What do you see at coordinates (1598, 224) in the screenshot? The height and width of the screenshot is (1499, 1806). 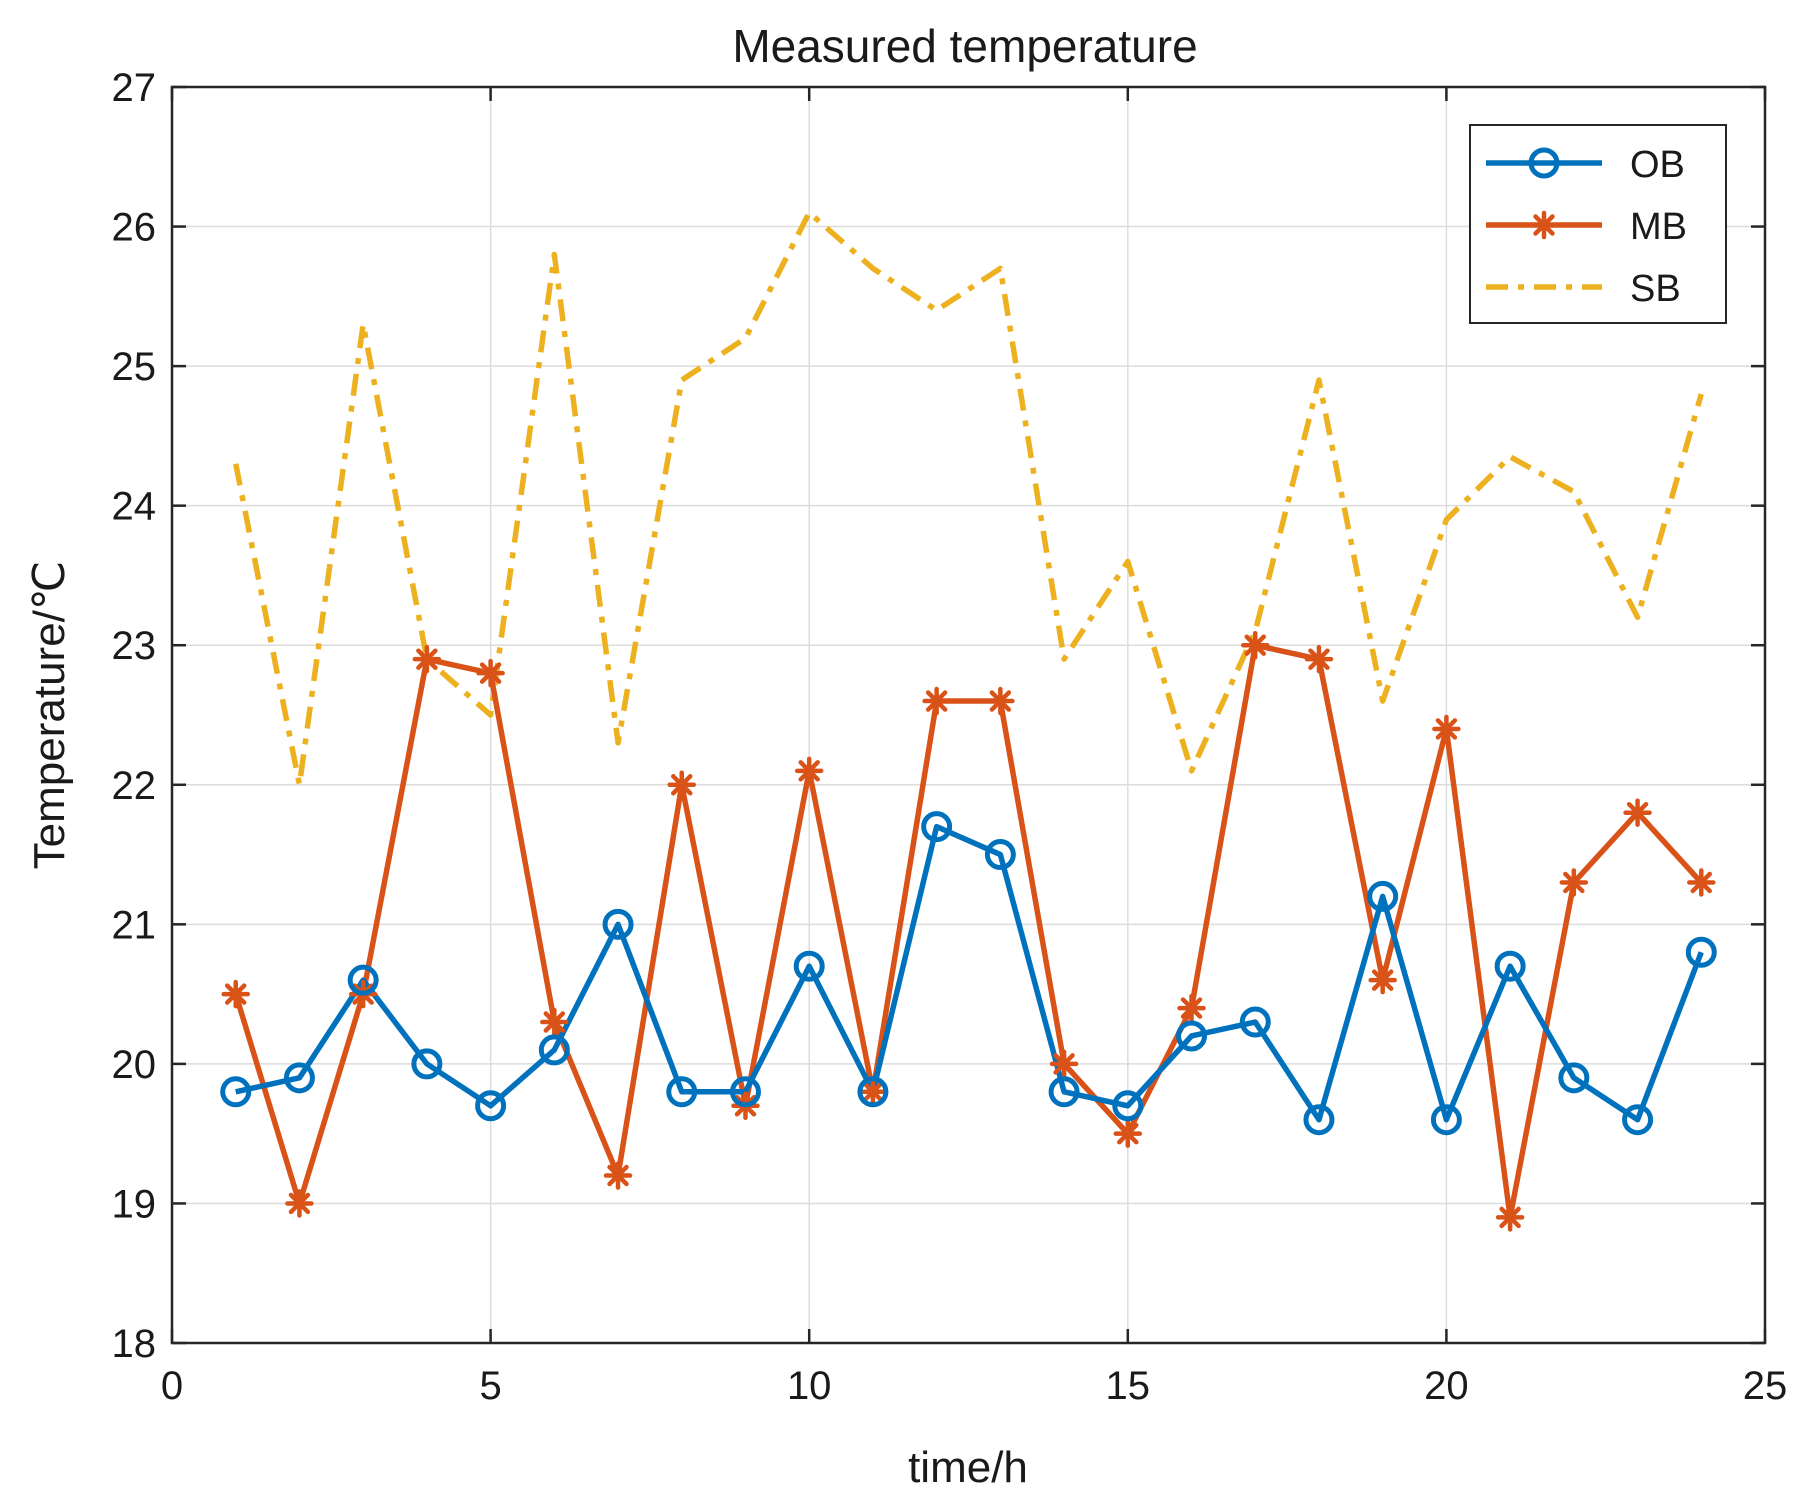 I see `legend: OB MB SB` at bounding box center [1598, 224].